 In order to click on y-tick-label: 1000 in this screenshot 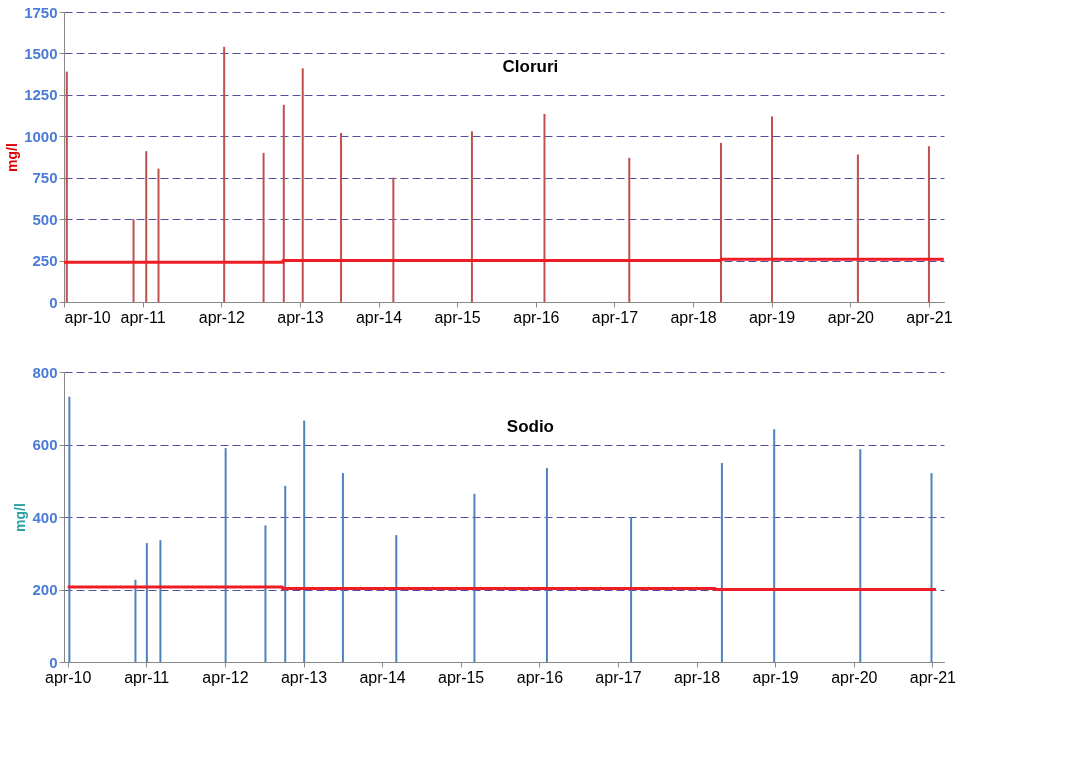, I will do `click(41, 136)`.